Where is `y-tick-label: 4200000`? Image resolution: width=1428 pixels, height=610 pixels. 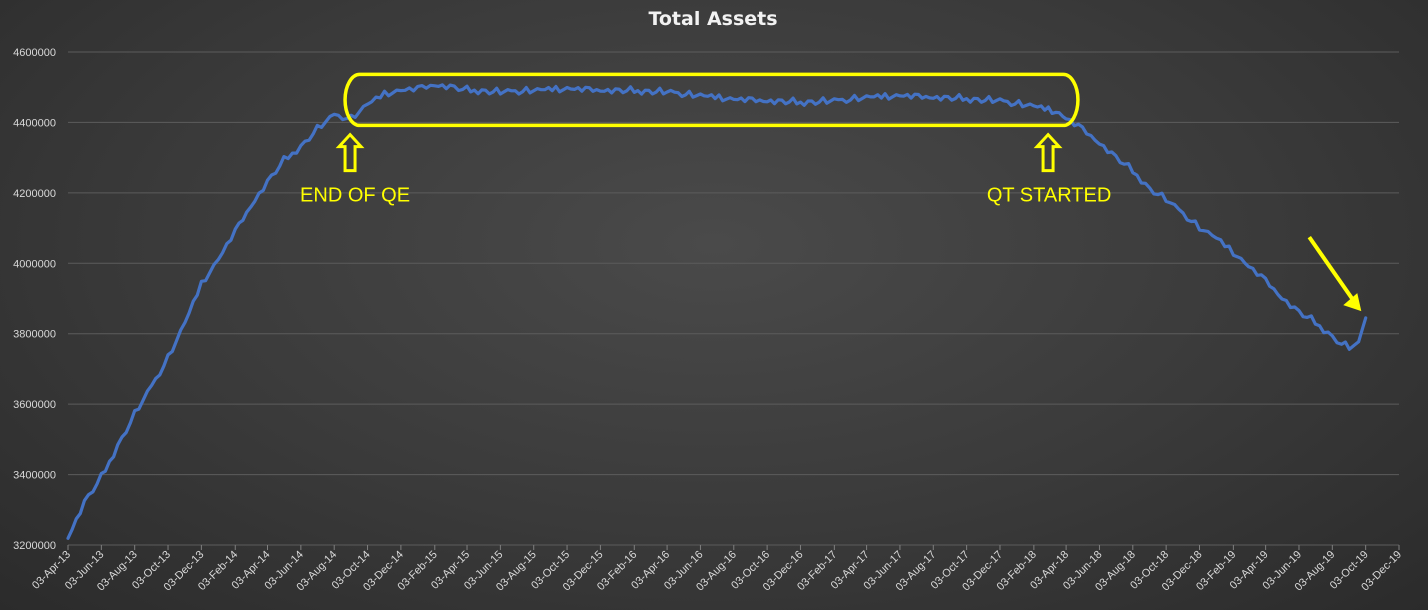 y-tick-label: 4200000 is located at coordinates (34, 194).